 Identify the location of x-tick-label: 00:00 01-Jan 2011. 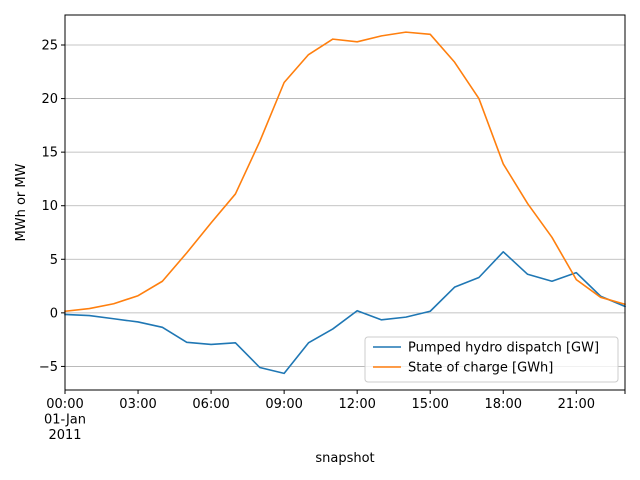
(65, 420).